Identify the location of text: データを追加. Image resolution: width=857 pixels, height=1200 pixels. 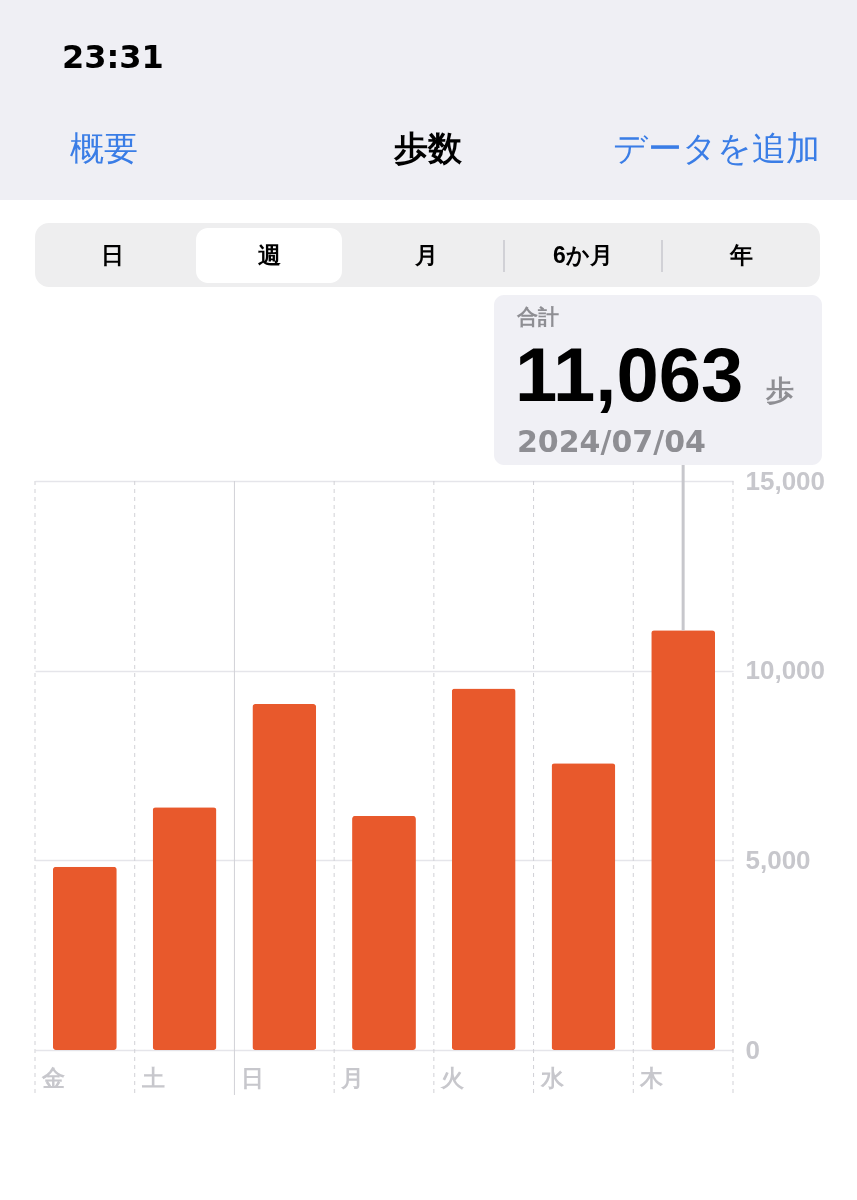
(716, 148).